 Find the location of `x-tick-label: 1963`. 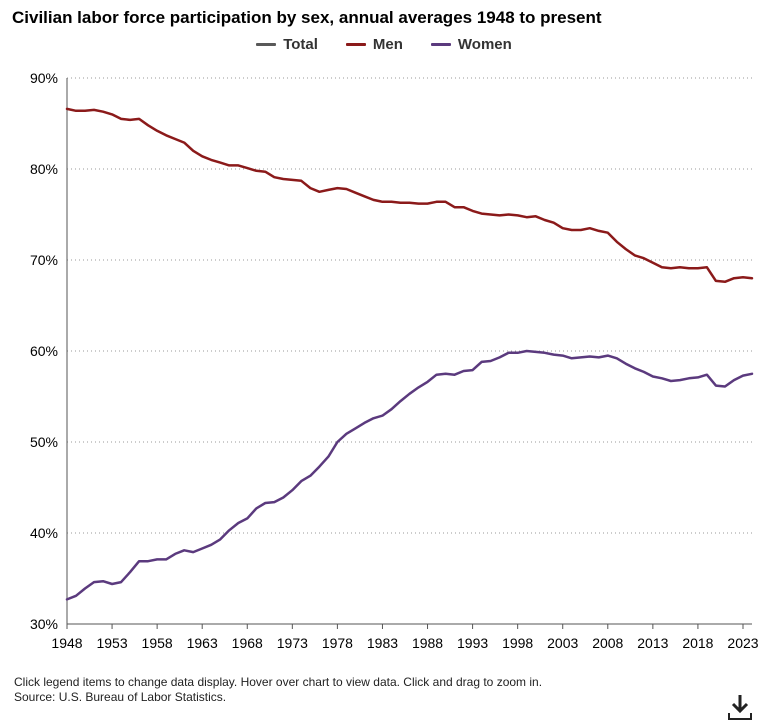

x-tick-label: 1963 is located at coordinates (202, 643).